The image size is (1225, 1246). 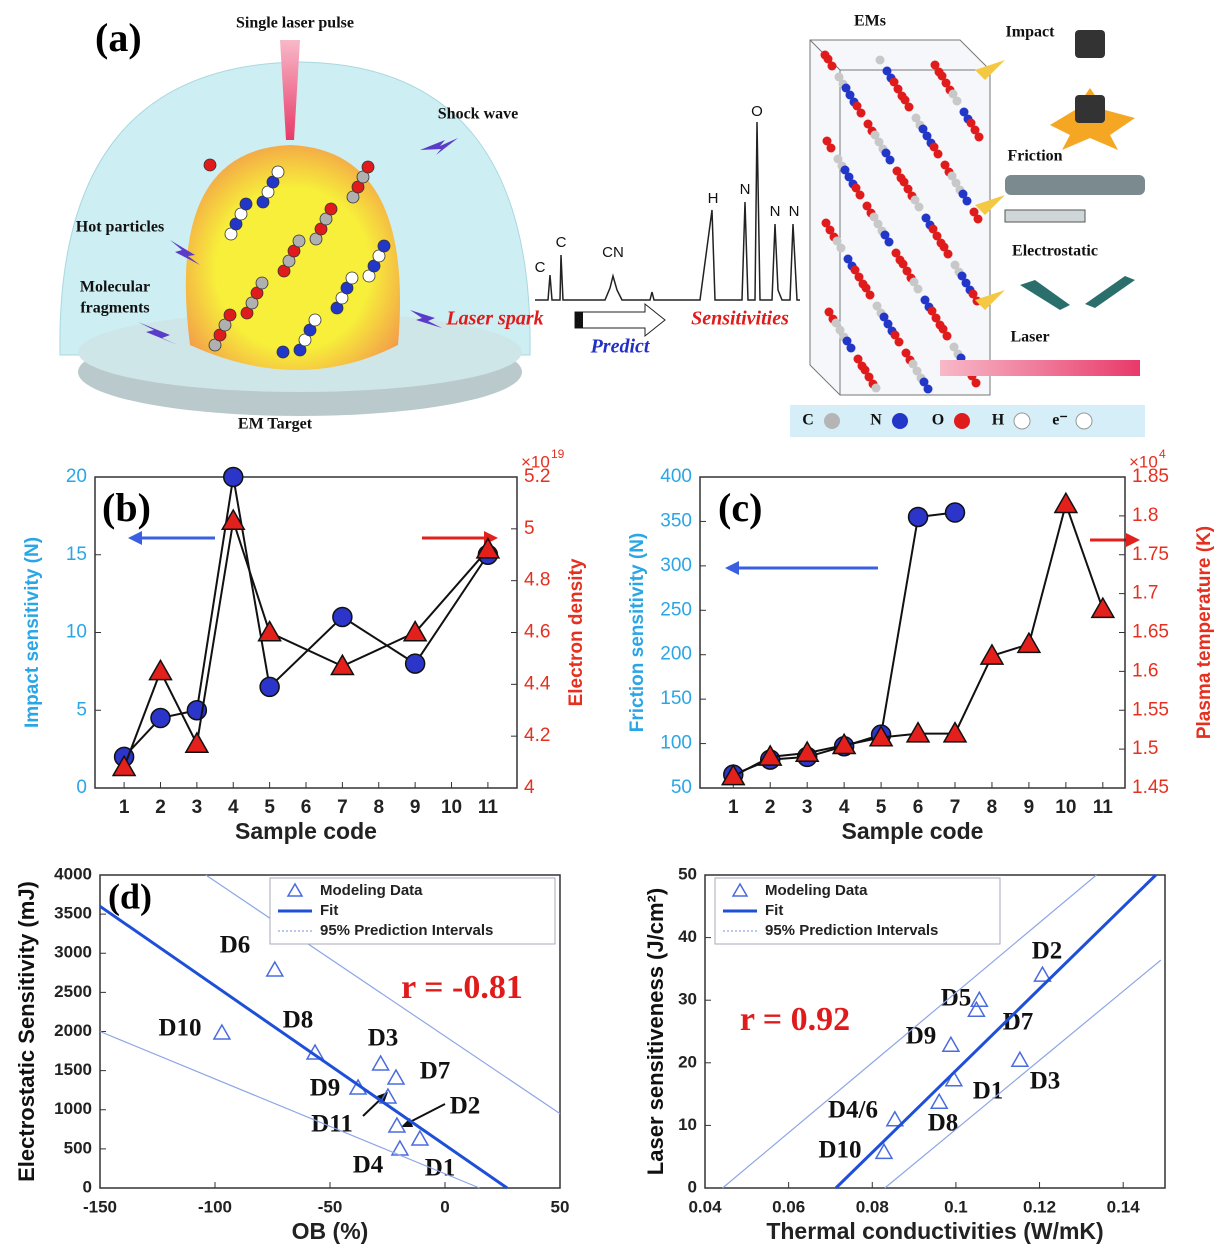 What do you see at coordinates (733, 807) in the screenshot?
I see `x-tick-label: 1` at bounding box center [733, 807].